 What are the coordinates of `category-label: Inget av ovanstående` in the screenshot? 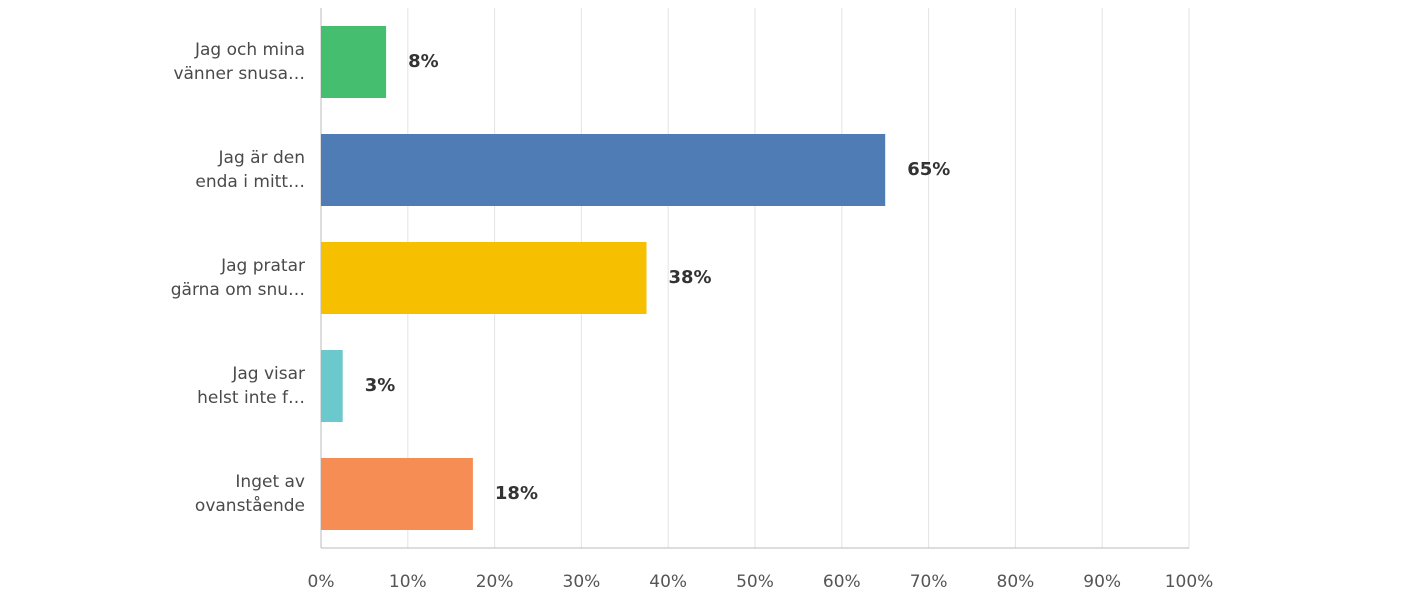 It's located at (250, 494).